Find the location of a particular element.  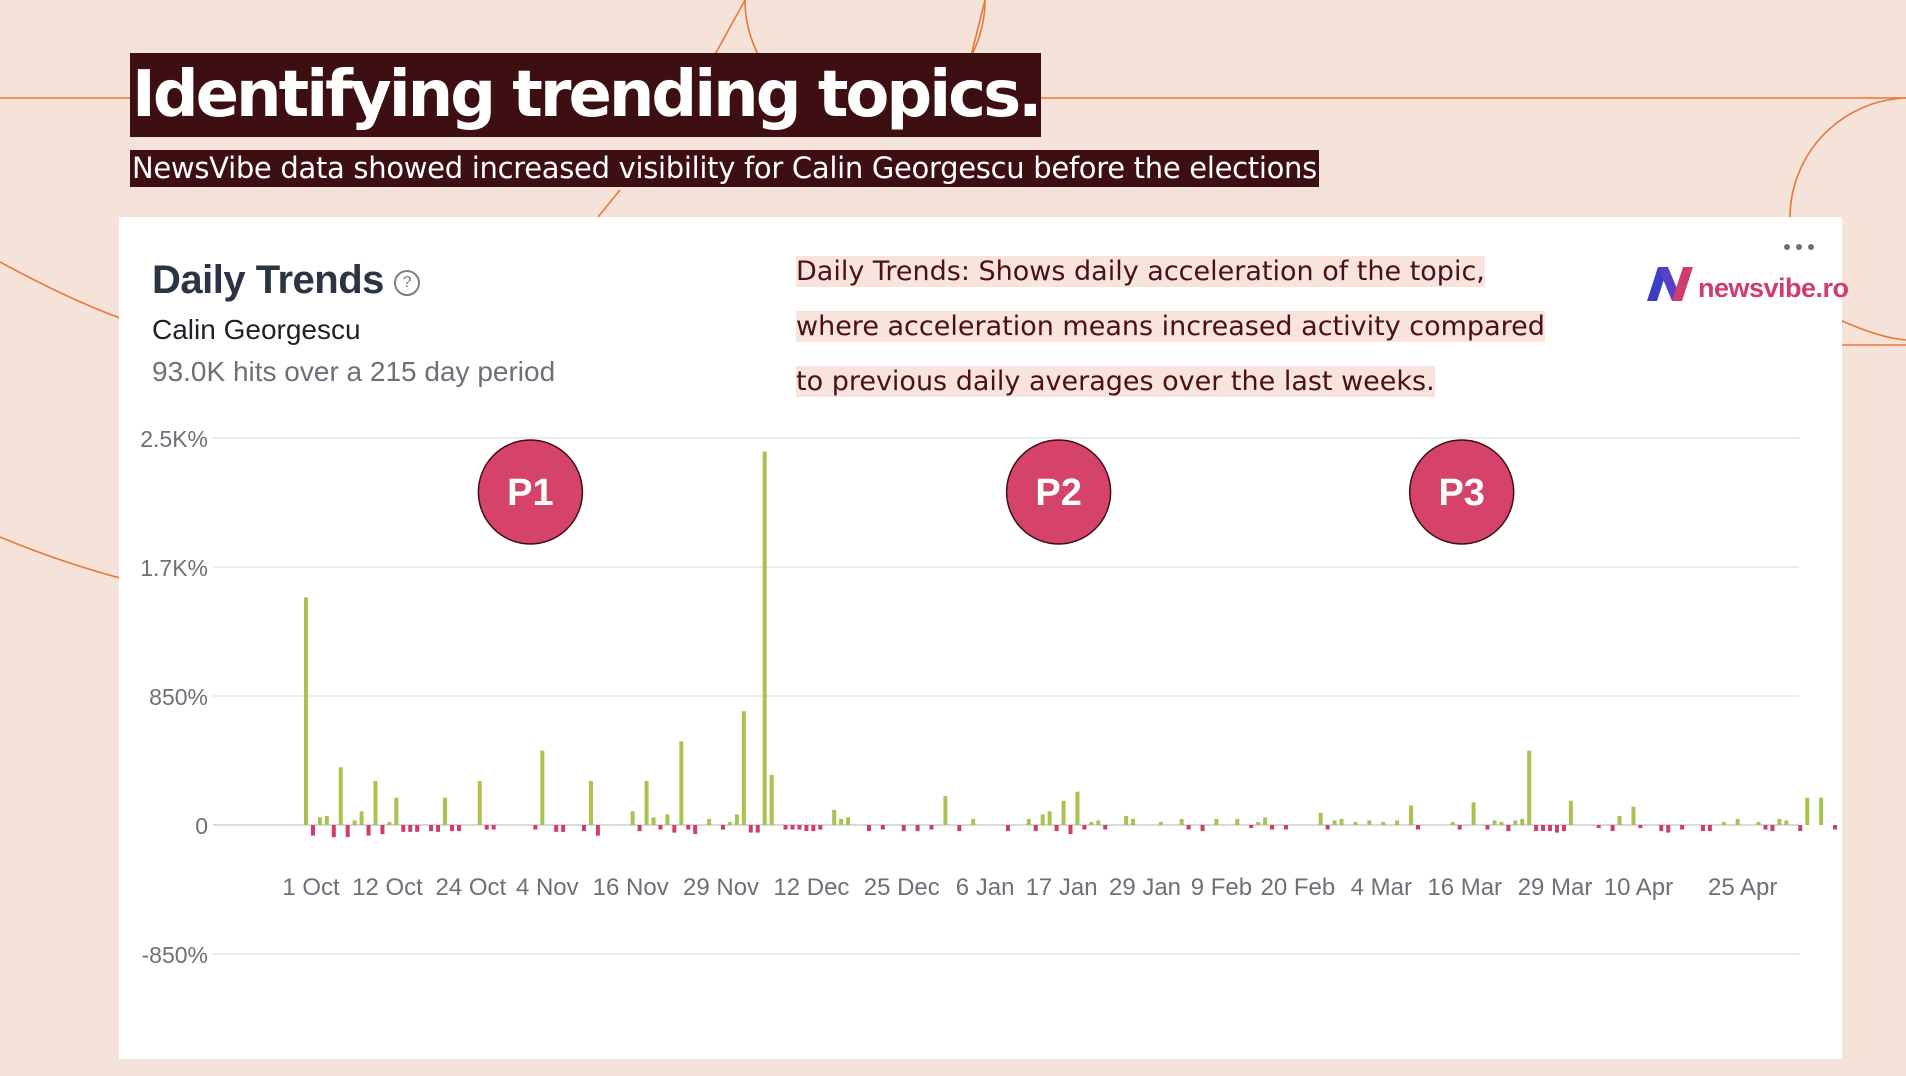

x-tick-label: 25 Dec is located at coordinates (902, 887).